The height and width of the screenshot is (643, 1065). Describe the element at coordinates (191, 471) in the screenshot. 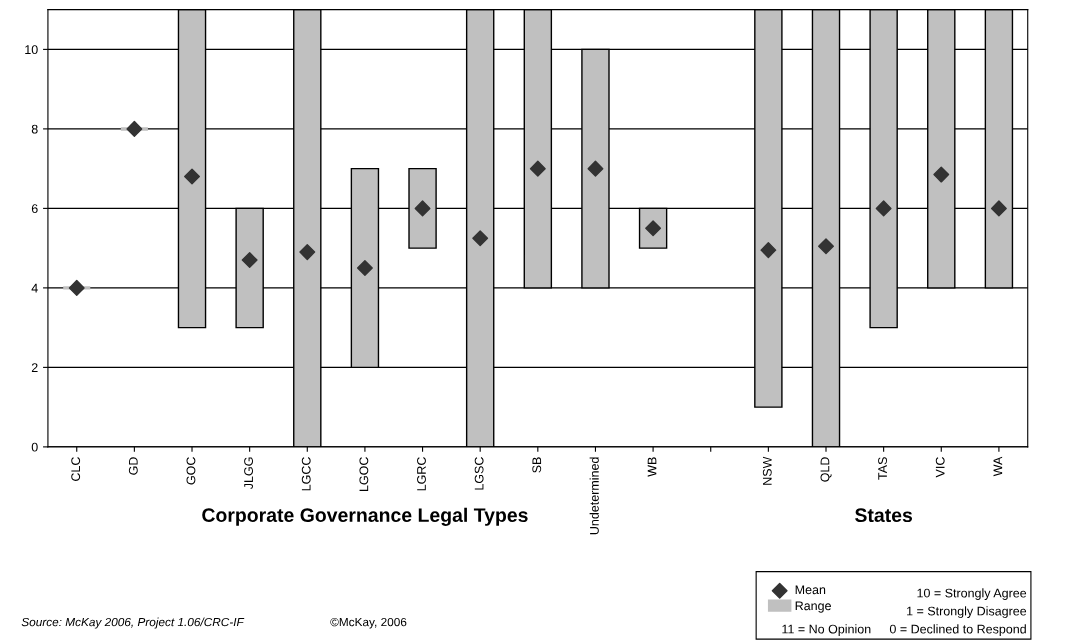

I see `x-tick-label: GOC` at that location.